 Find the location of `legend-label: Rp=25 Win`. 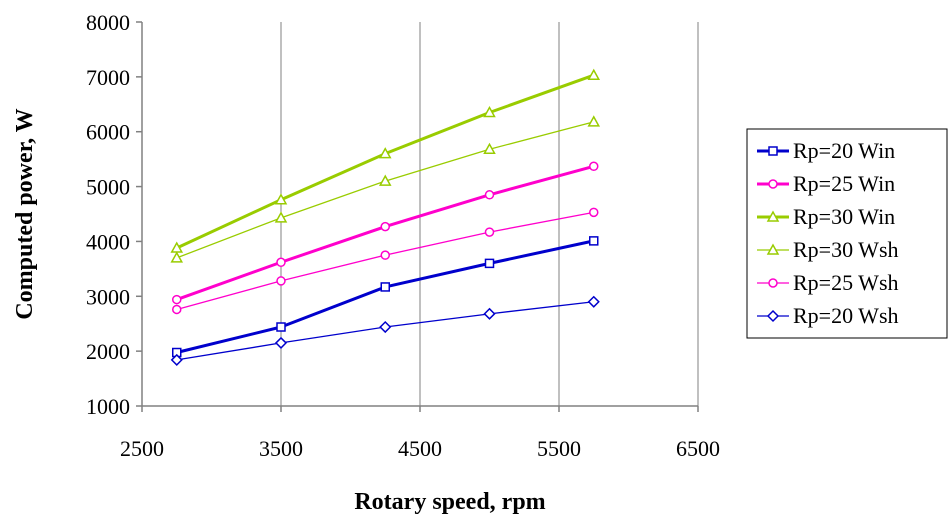

legend-label: Rp=25 Win is located at coordinates (844, 183).